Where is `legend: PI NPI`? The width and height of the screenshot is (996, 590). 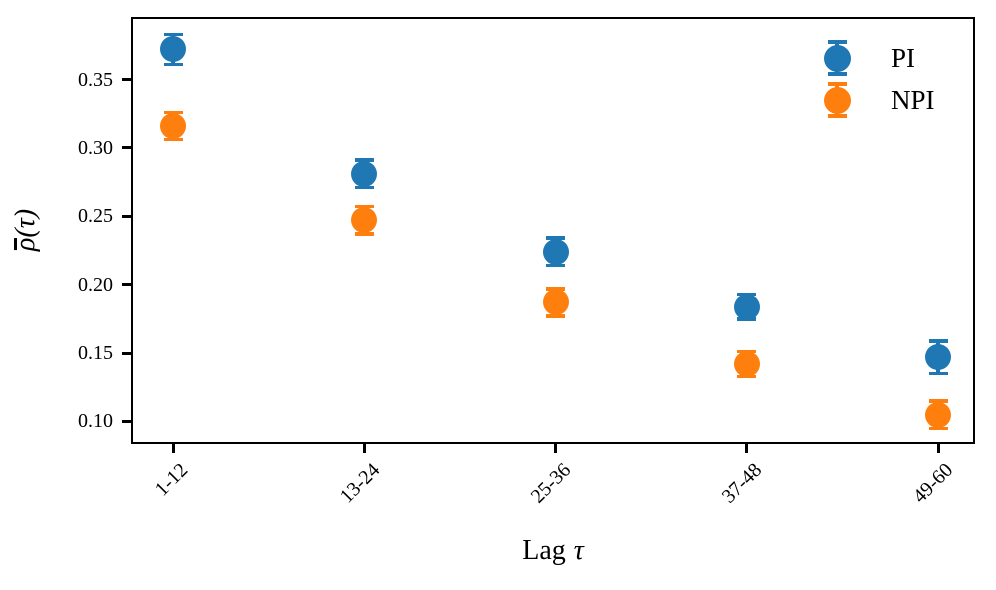 legend: PI NPI is located at coordinates (877, 79).